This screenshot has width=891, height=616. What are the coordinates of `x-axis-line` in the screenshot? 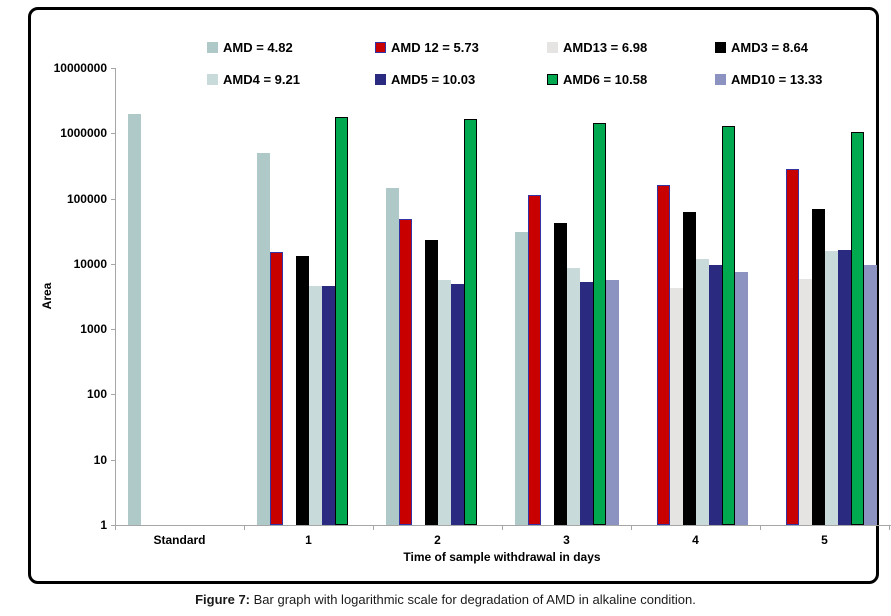 It's located at (503, 525).